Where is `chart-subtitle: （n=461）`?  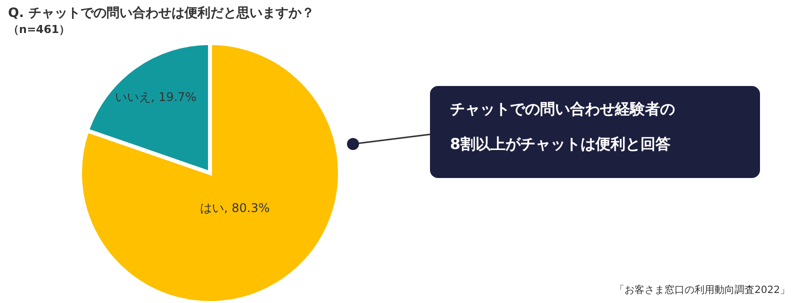
chart-subtitle: （n=461） is located at coordinates (39, 29).